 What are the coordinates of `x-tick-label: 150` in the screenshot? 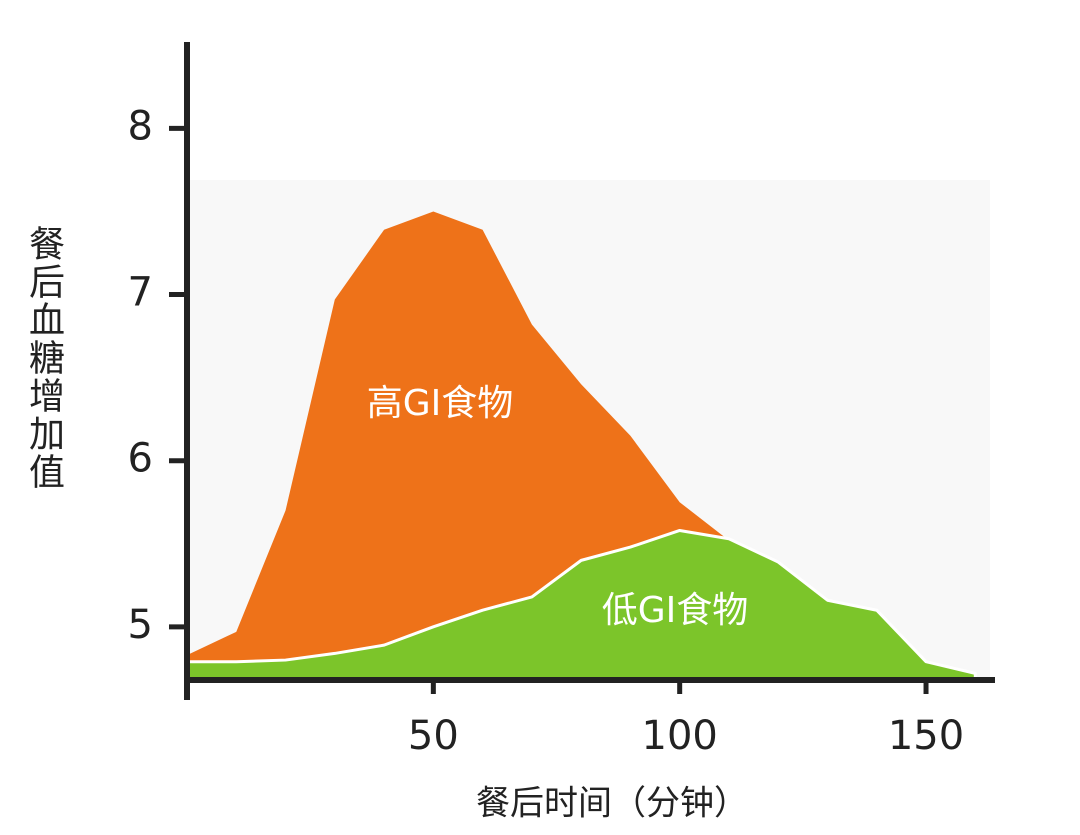 It's located at (926, 736).